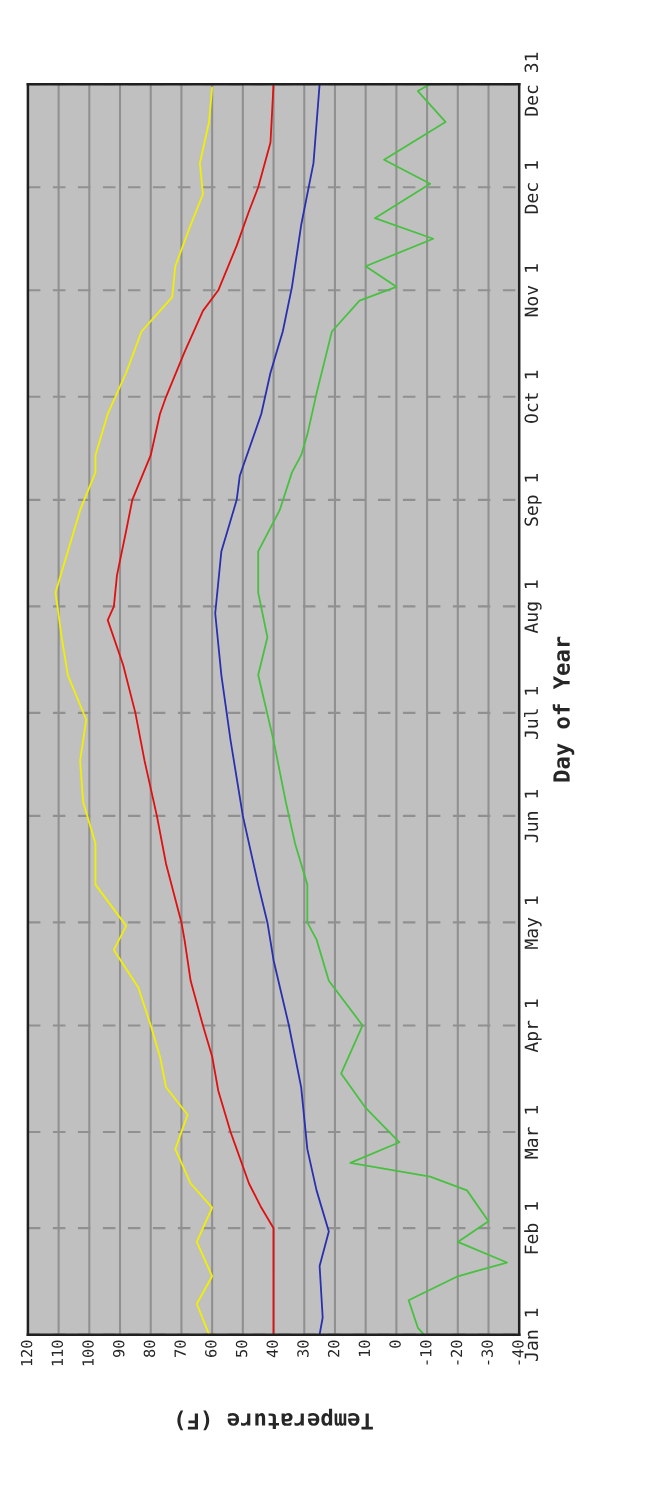 The width and height of the screenshot is (649, 1503). Describe the element at coordinates (531, 396) in the screenshot. I see `y-tick-label: Oct 1` at that location.